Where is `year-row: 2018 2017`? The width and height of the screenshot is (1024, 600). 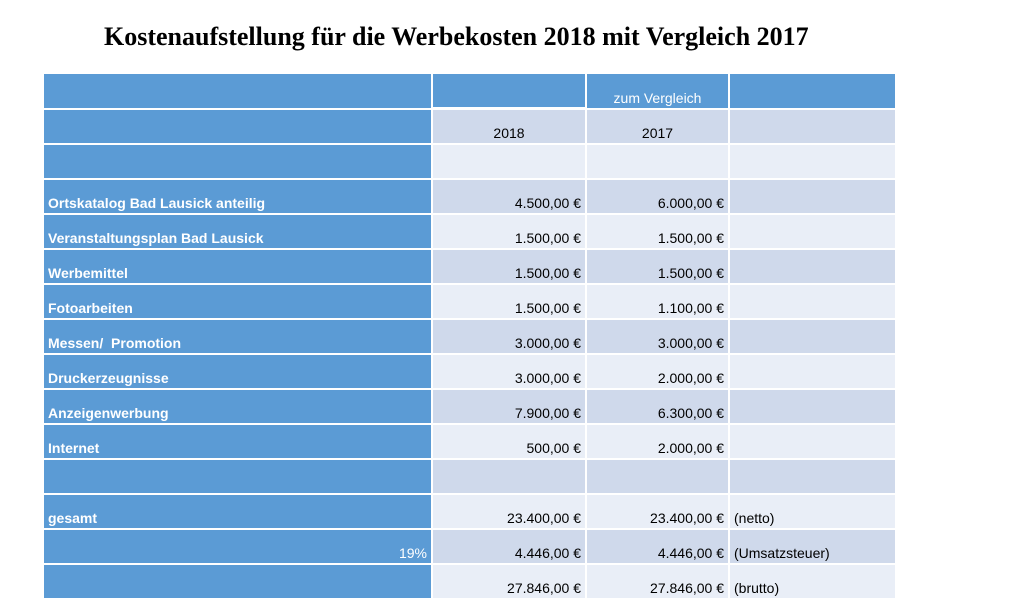
year-row: 2018 2017 is located at coordinates (469, 126).